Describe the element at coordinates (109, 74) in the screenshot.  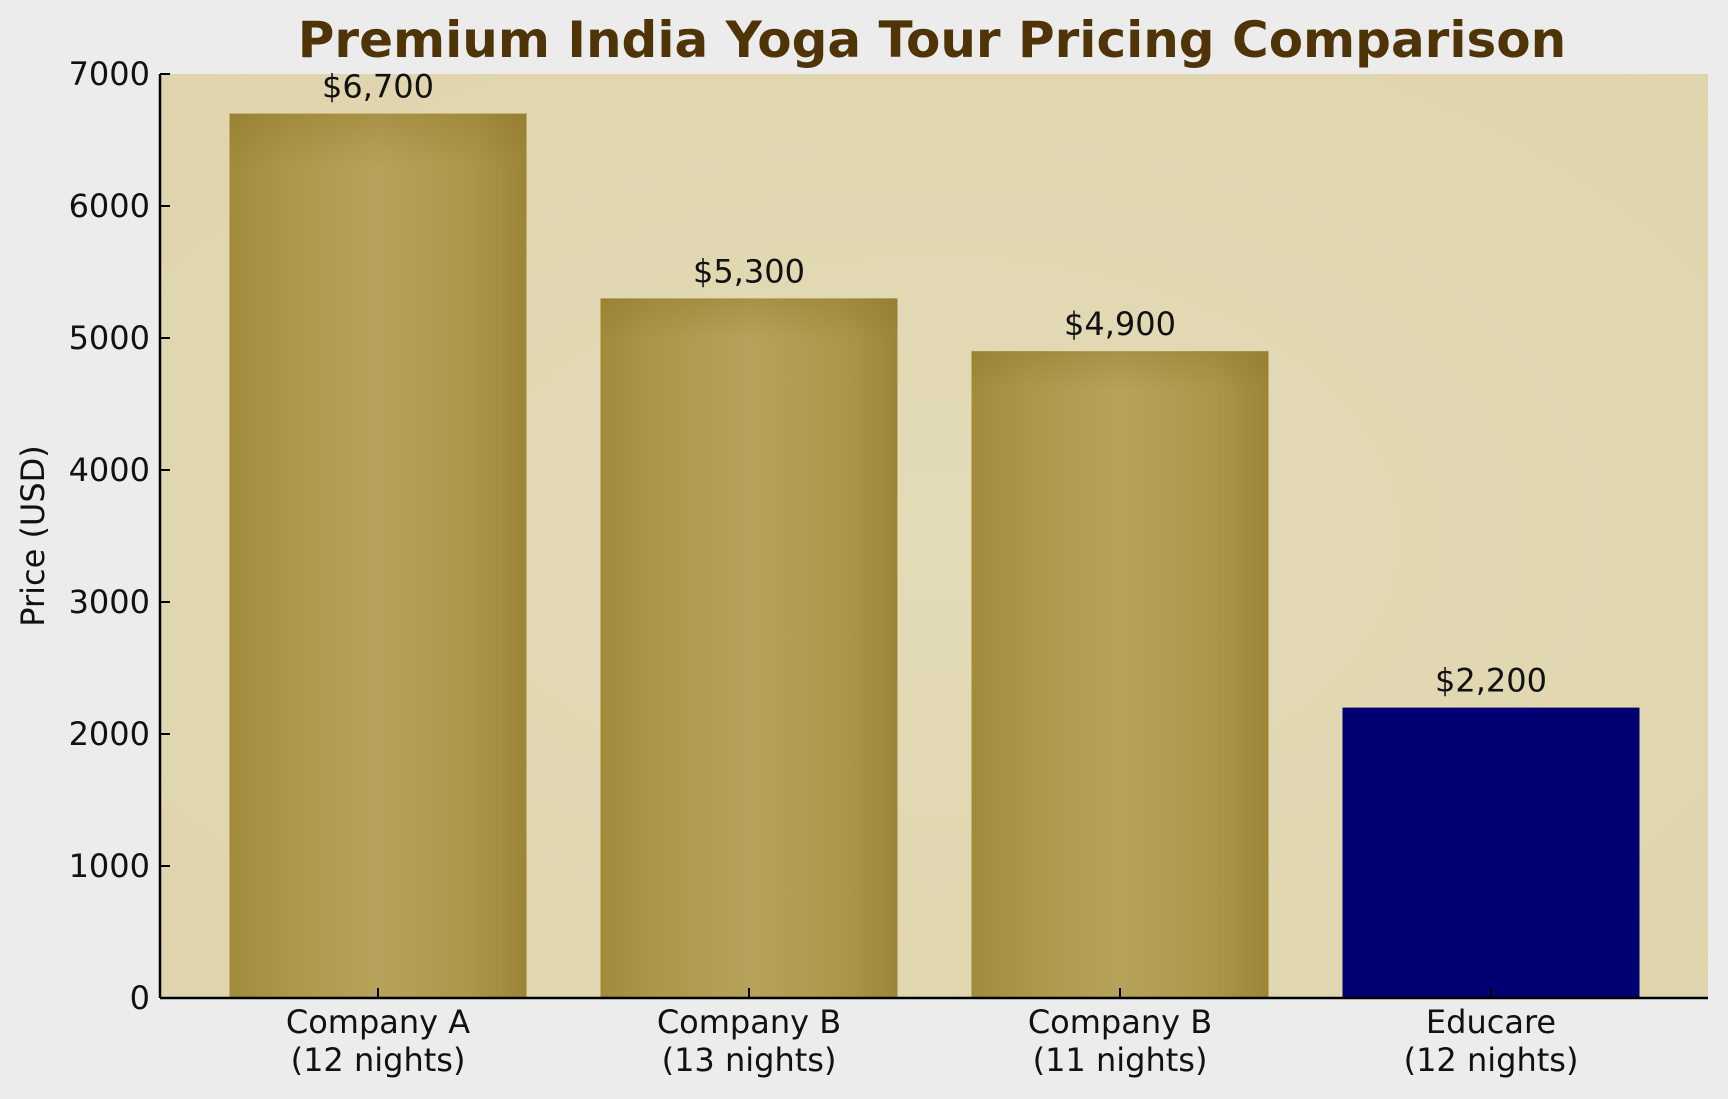
I see `y-tick-label: 7000` at that location.